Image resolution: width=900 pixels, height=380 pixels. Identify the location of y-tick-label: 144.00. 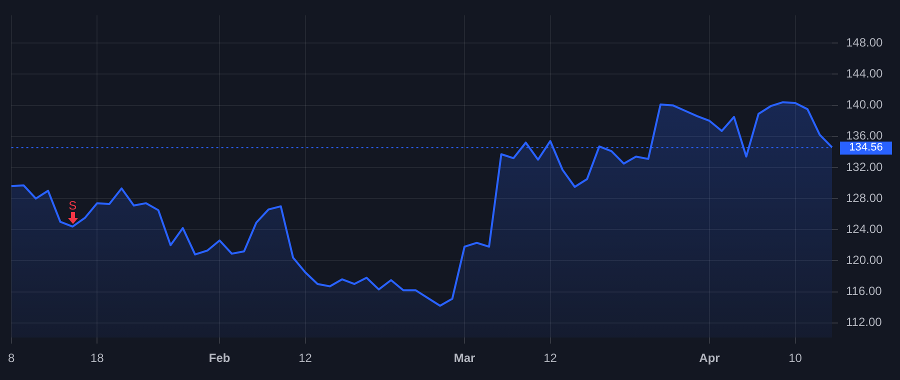
(865, 73).